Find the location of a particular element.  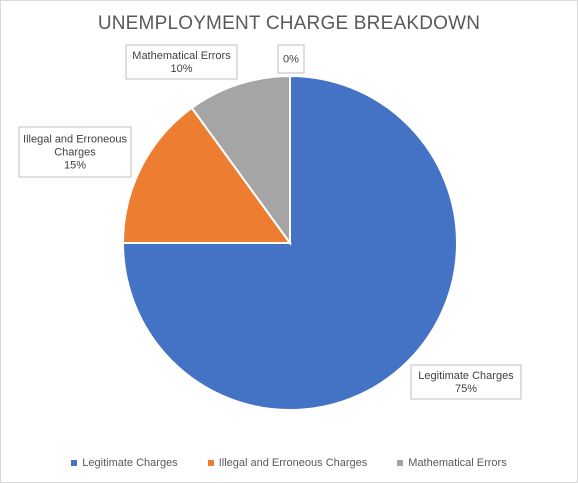

legend-item-illegal-and-erroneous-charges: Illegal and Erroneous Charges is located at coordinates (287, 463).